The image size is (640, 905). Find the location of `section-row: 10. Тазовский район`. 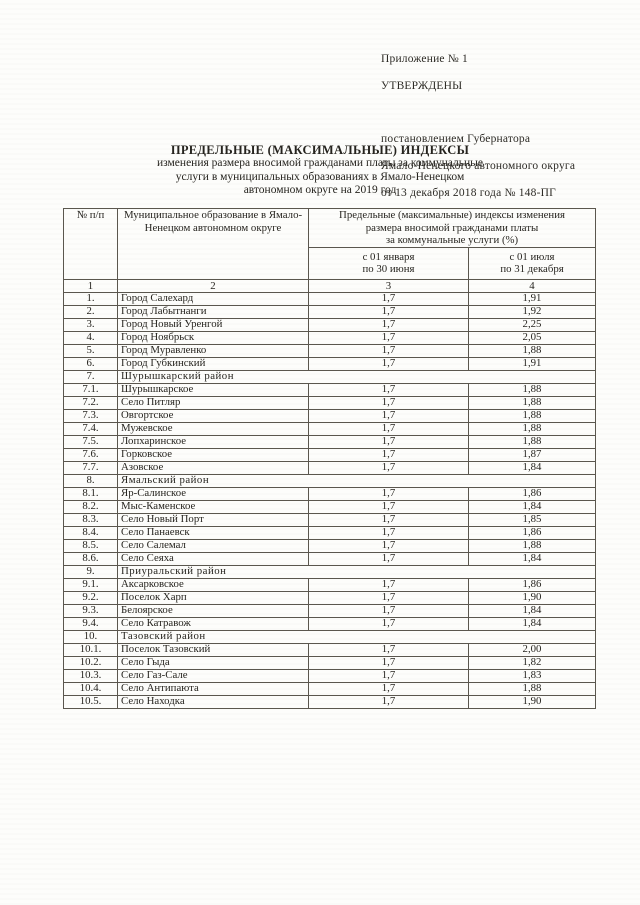

section-row: 10. Тазовский район is located at coordinates (330, 636).